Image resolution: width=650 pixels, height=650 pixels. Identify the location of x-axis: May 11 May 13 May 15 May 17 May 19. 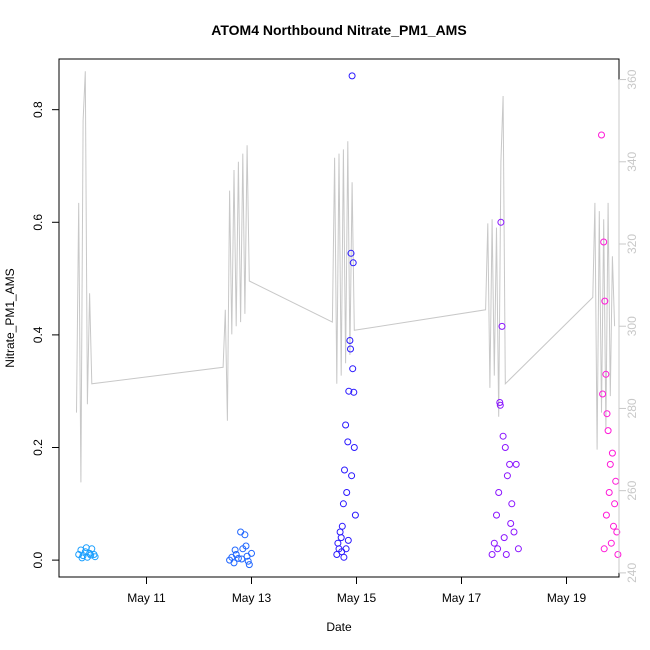
(357, 590).